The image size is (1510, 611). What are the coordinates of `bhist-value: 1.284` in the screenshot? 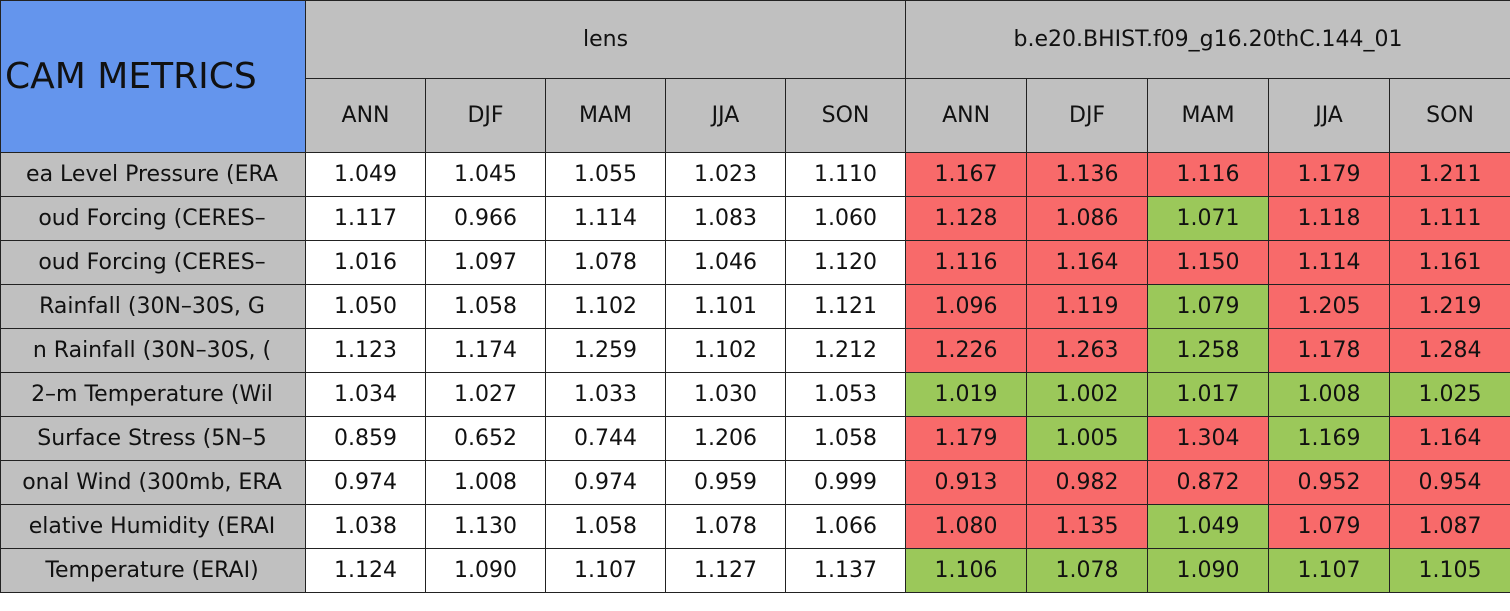 It's located at (1449, 350).